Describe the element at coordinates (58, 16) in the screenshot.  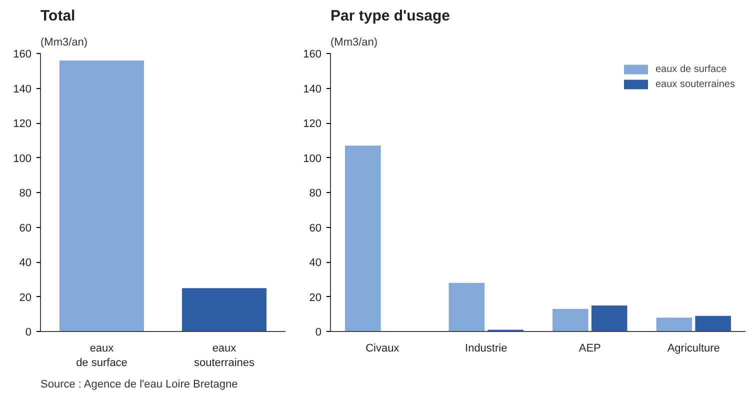
I see `chart-title: Total` at that location.